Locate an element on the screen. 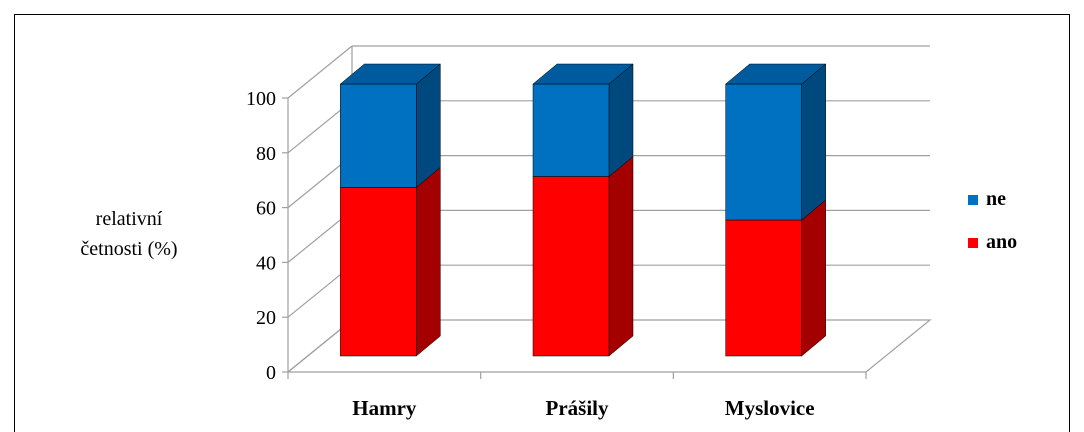  y-tick-label: 40 is located at coordinates (266, 263).